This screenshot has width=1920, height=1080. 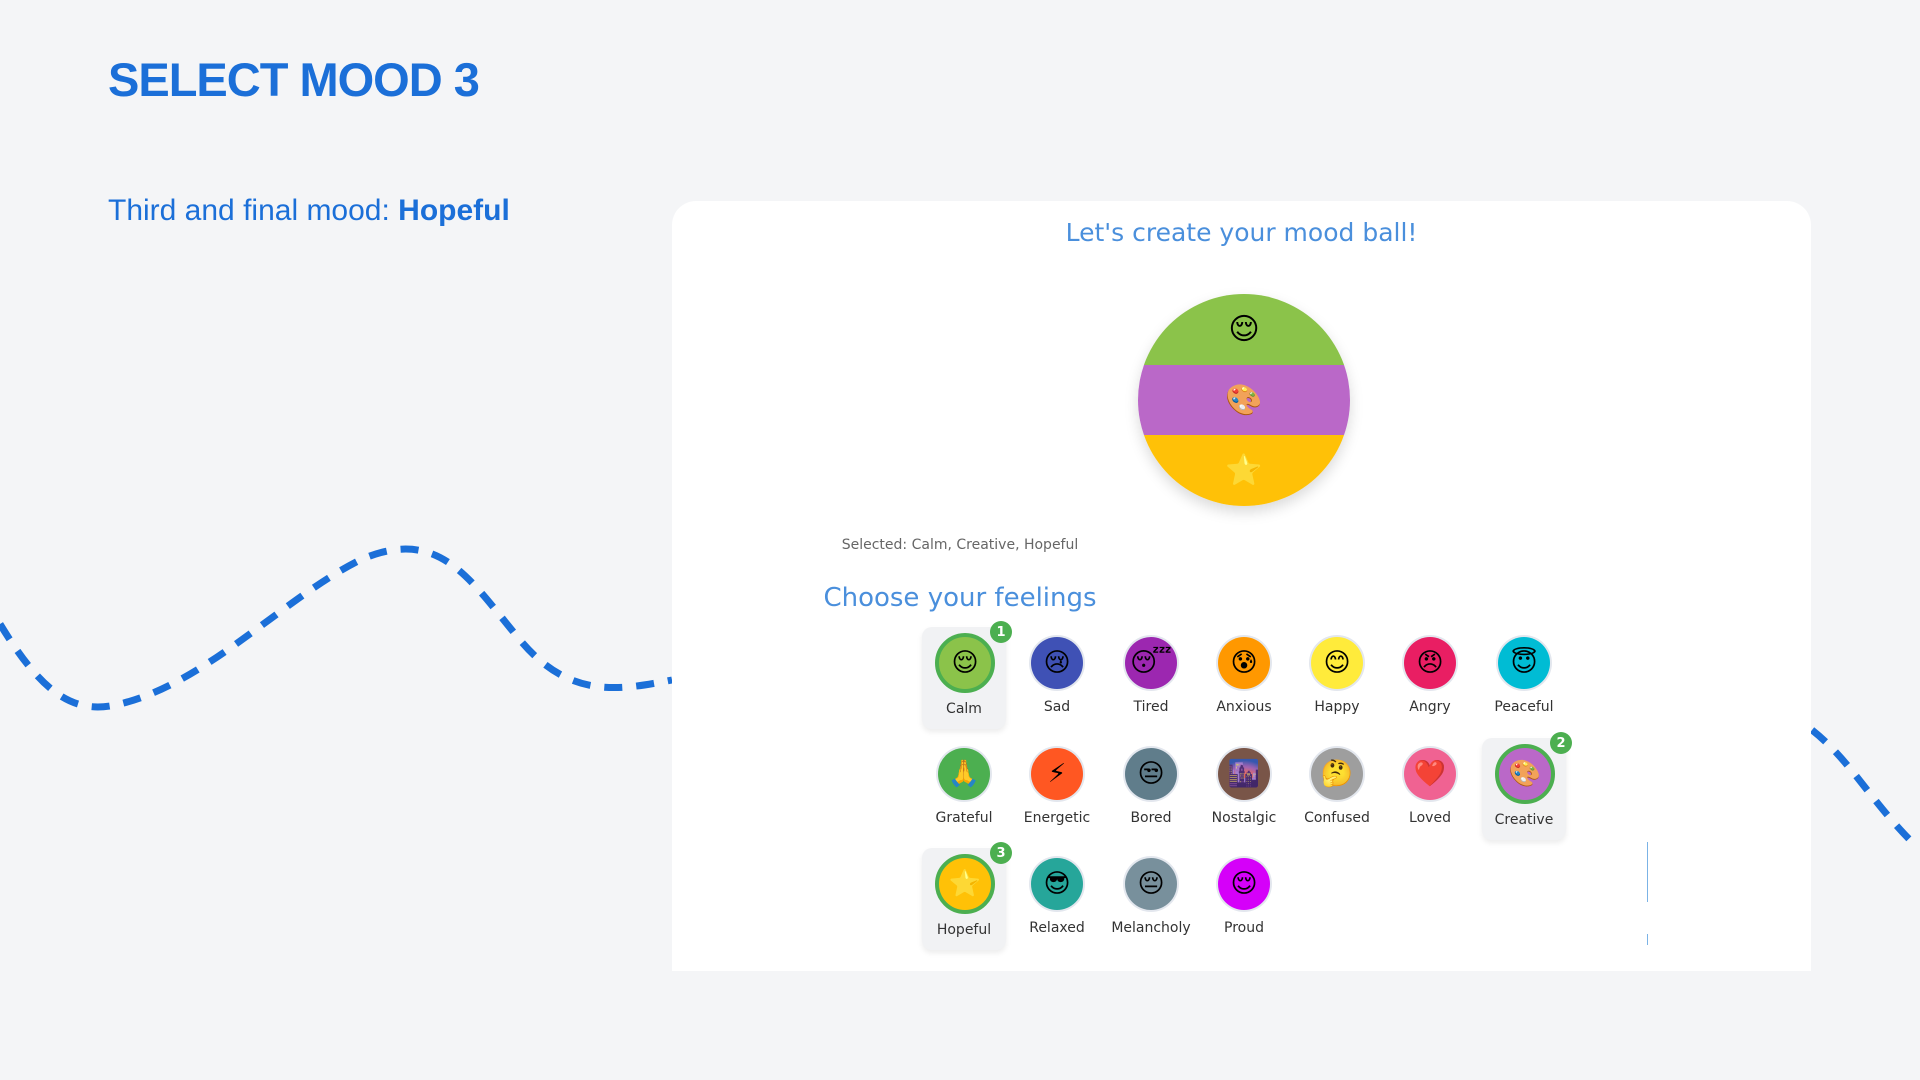 I want to click on mood-label: Confused, so click(x=1337, y=818).